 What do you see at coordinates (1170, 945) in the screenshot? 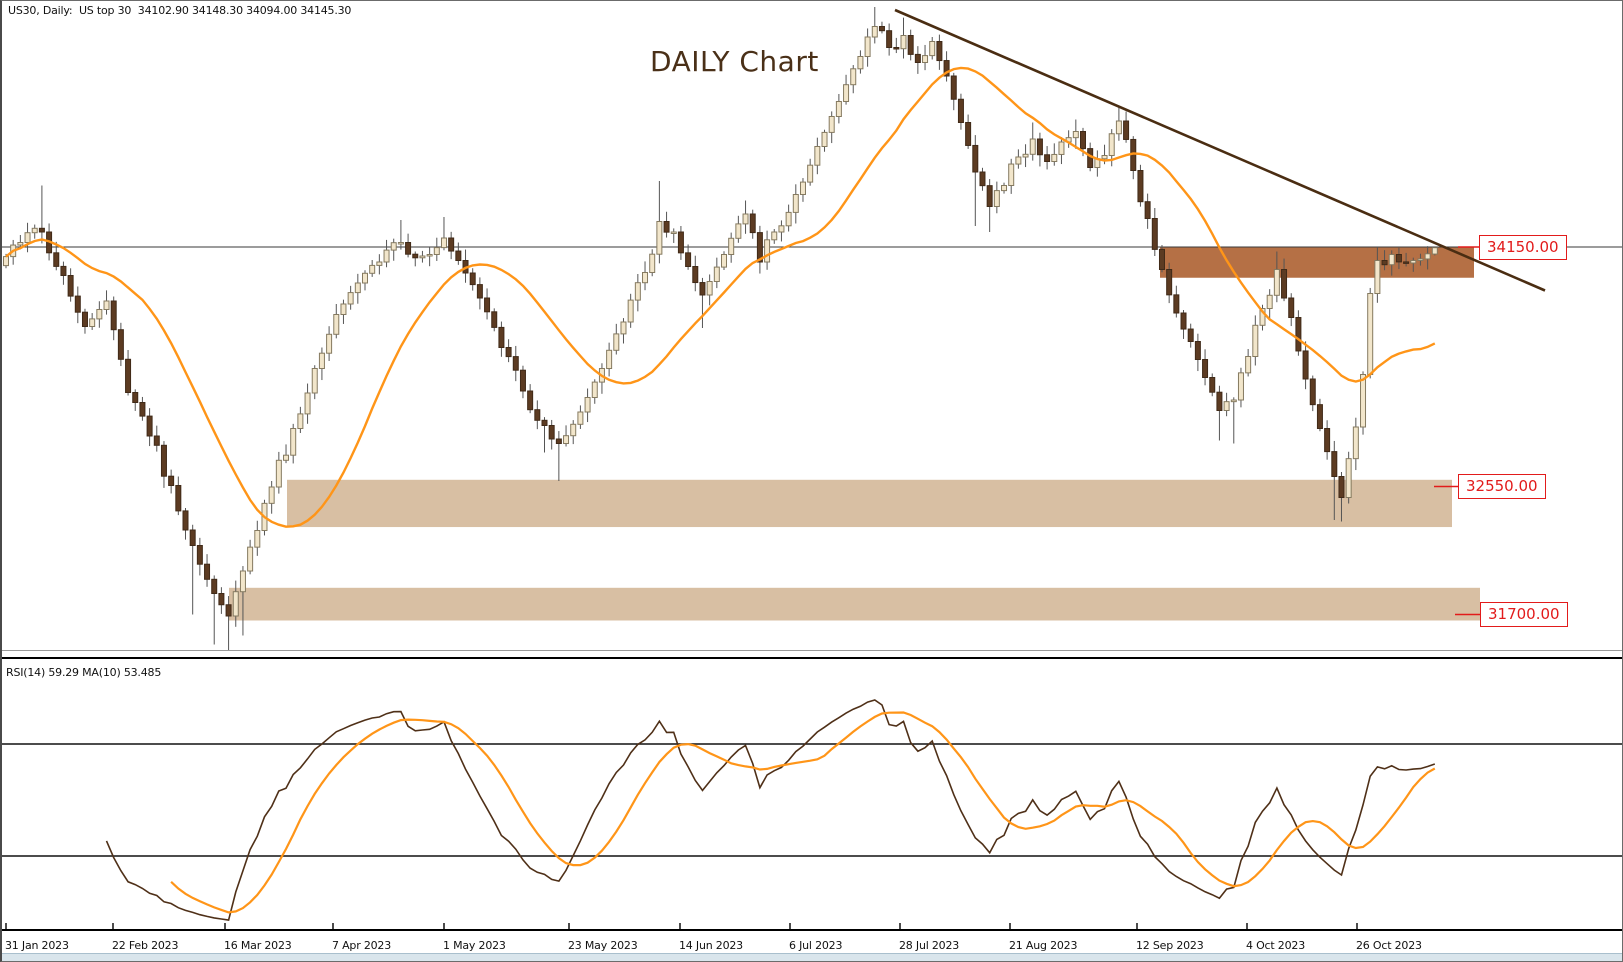
I see `x-axis-label: 12 Sep 2023` at bounding box center [1170, 945].